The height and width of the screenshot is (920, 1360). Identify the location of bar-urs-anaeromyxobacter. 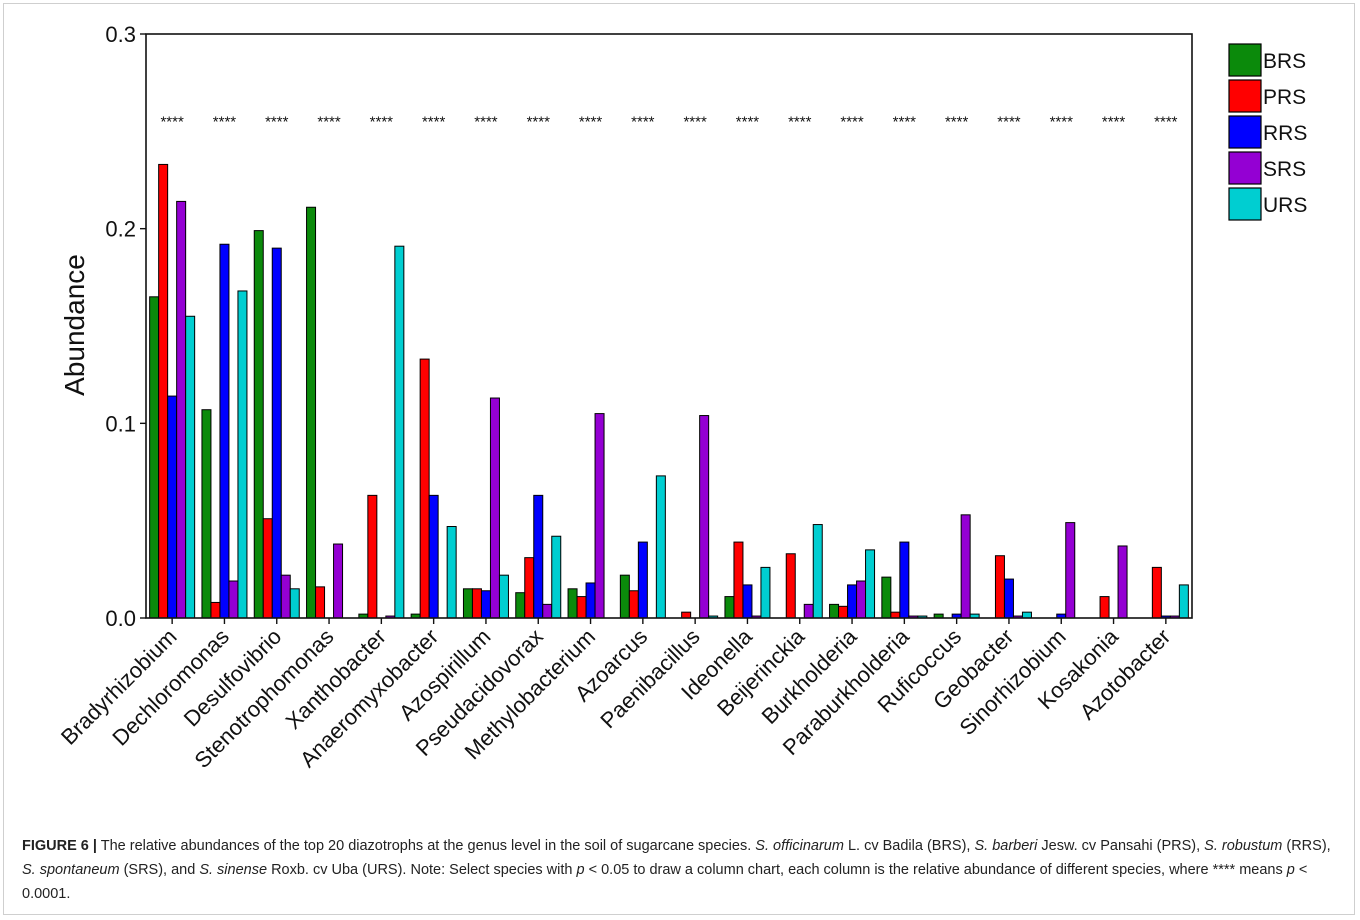
(451, 572).